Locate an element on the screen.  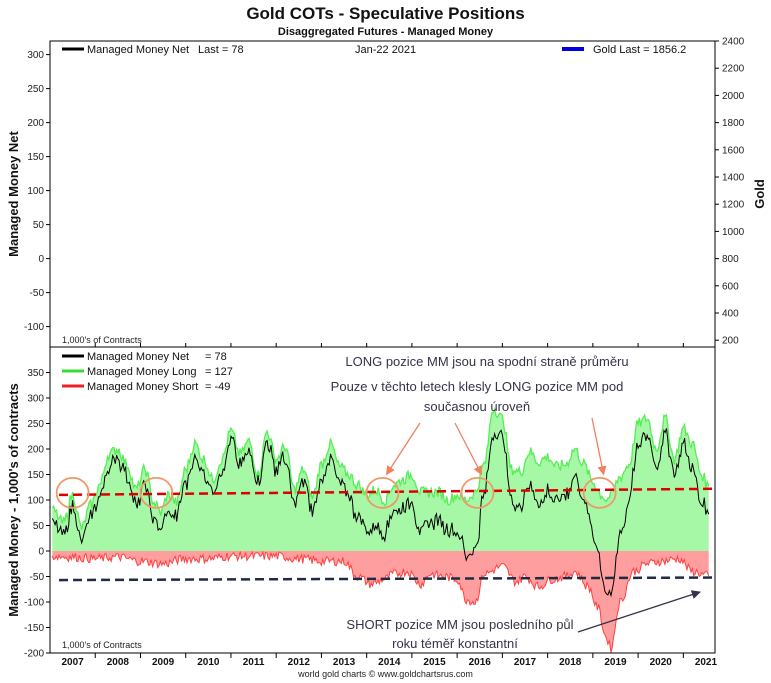
x-tick-label: 2014 is located at coordinates (389, 662).